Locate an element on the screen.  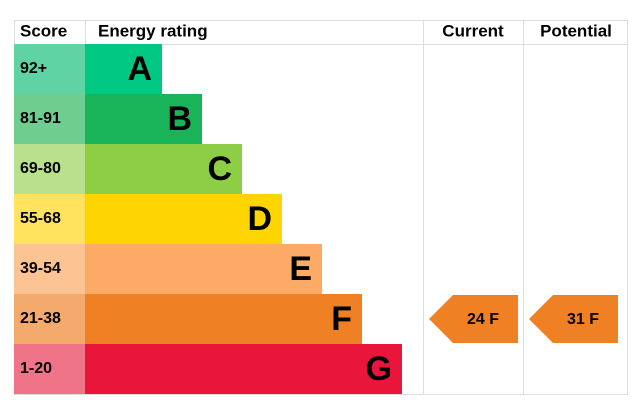
header: Score is located at coordinates (43, 30).